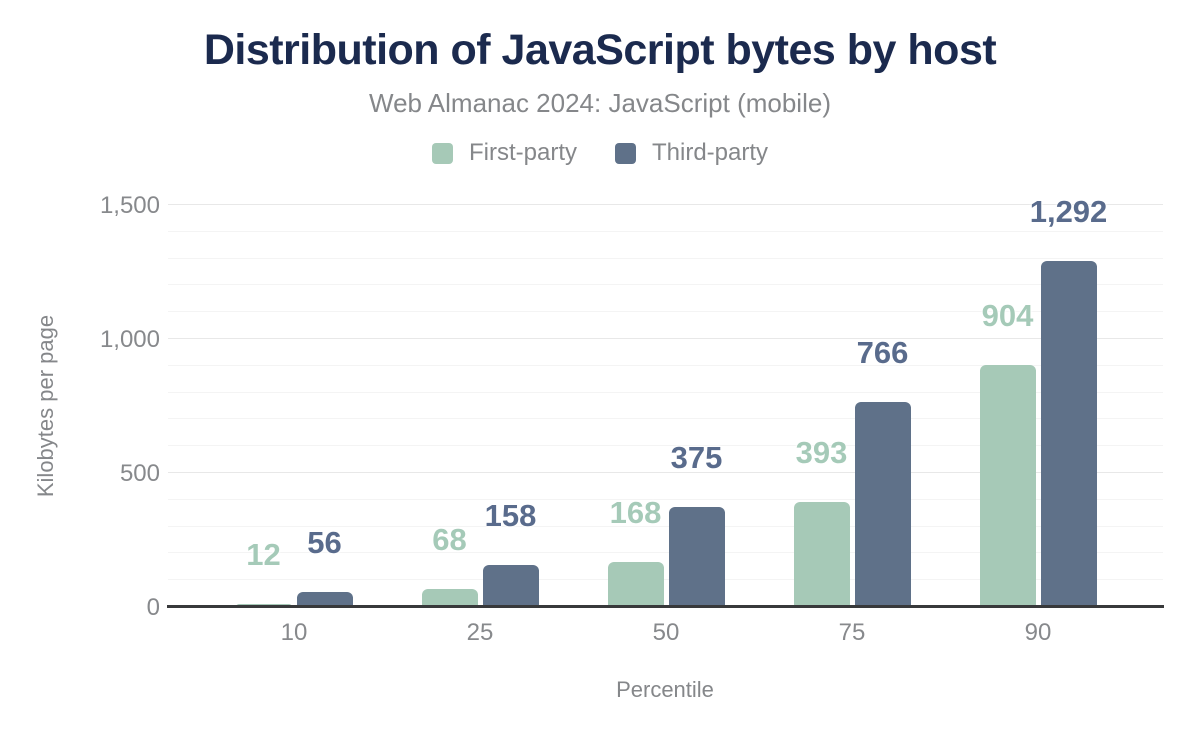 The width and height of the screenshot is (1200, 742). I want to click on y-axis-title: Kilobytes per page, so click(45, 406).